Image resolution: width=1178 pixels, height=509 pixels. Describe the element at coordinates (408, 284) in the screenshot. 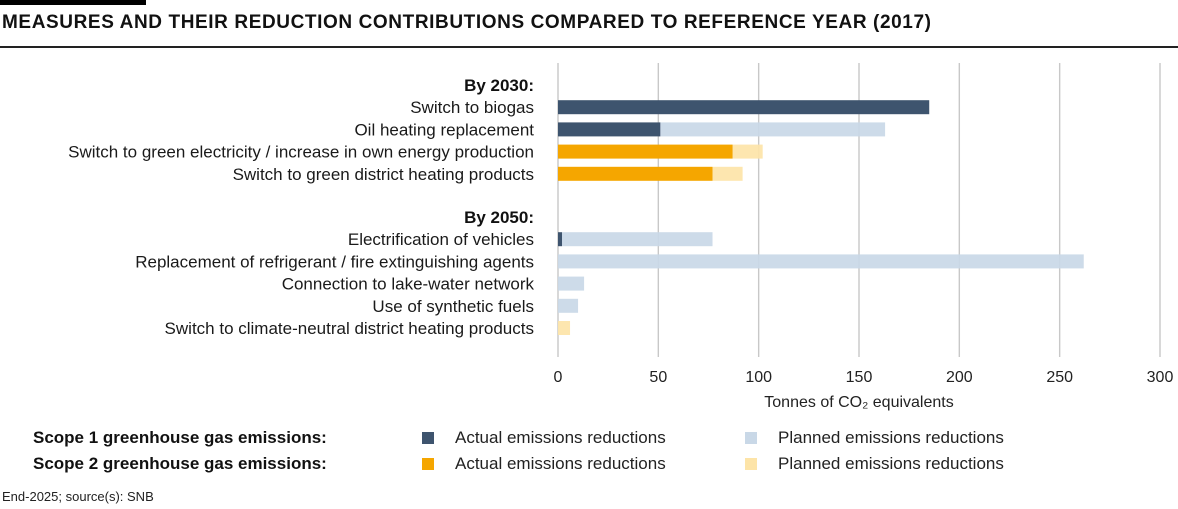

I see `category-label: Connection to lake-water network` at that location.